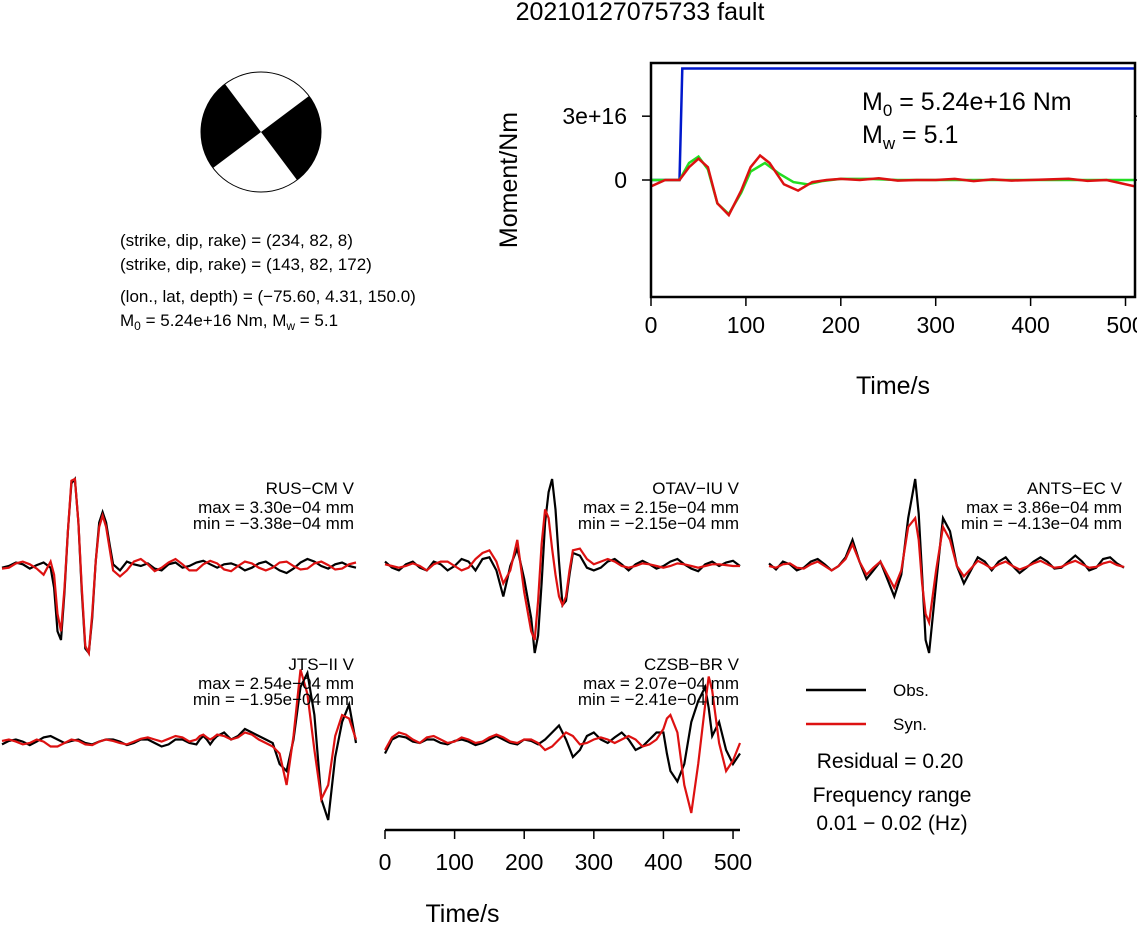 The height and width of the screenshot is (927, 1137). Describe the element at coordinates (981, 102) in the screenshot. I see `moment-m0-value: = 5.24e+16 Nm` at that location.